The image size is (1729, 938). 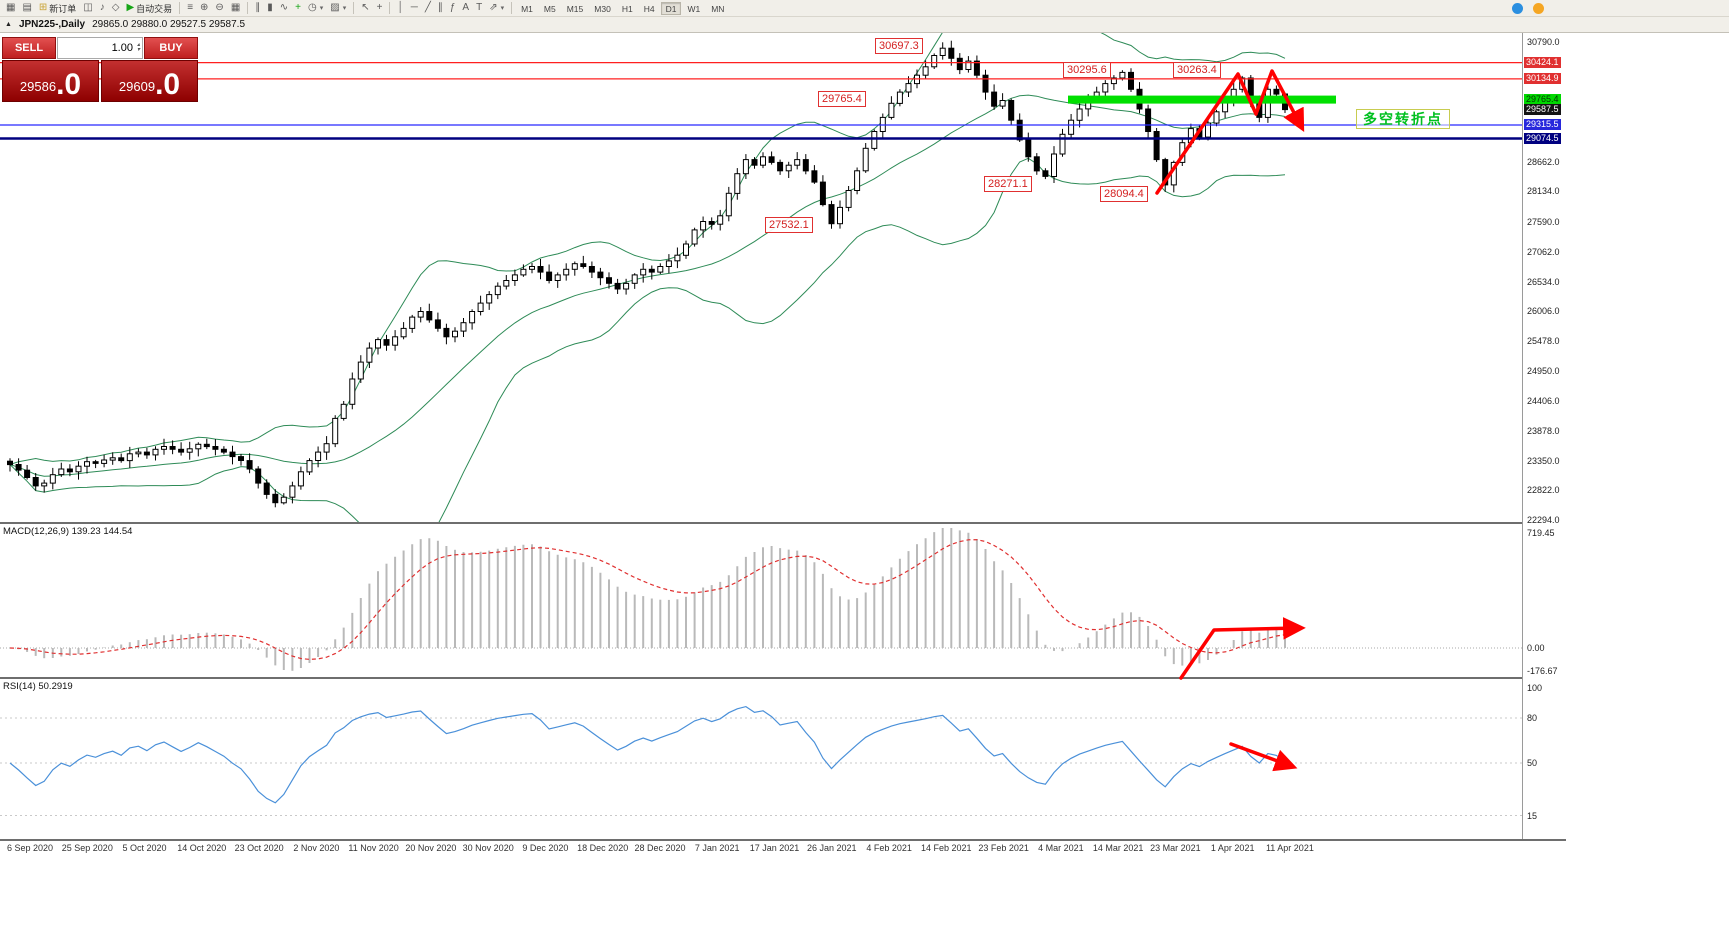 I want to click on sounds-icon: ♪, so click(x=102, y=8).